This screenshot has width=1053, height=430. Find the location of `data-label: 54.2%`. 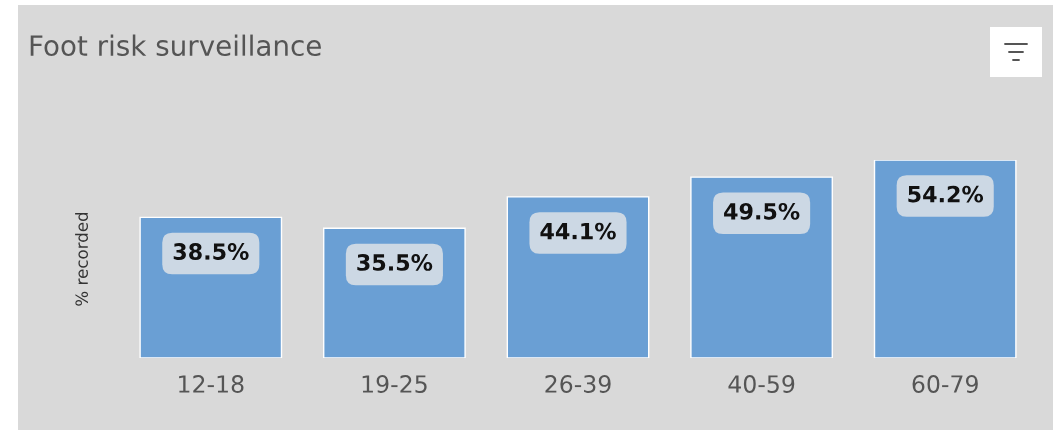

data-label: 54.2% is located at coordinates (946, 194).